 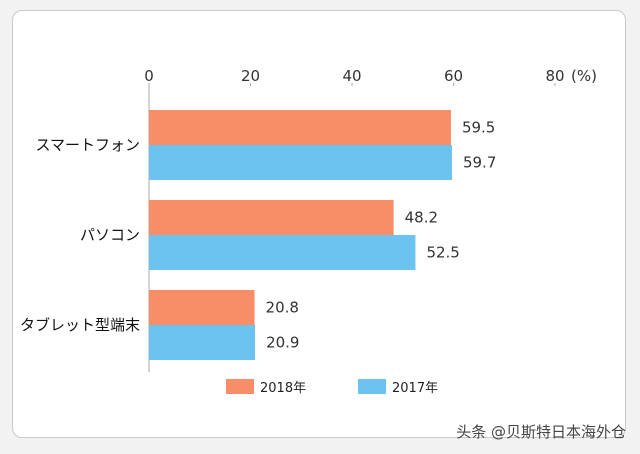 I want to click on x-tick-label: 60, so click(x=453, y=76).